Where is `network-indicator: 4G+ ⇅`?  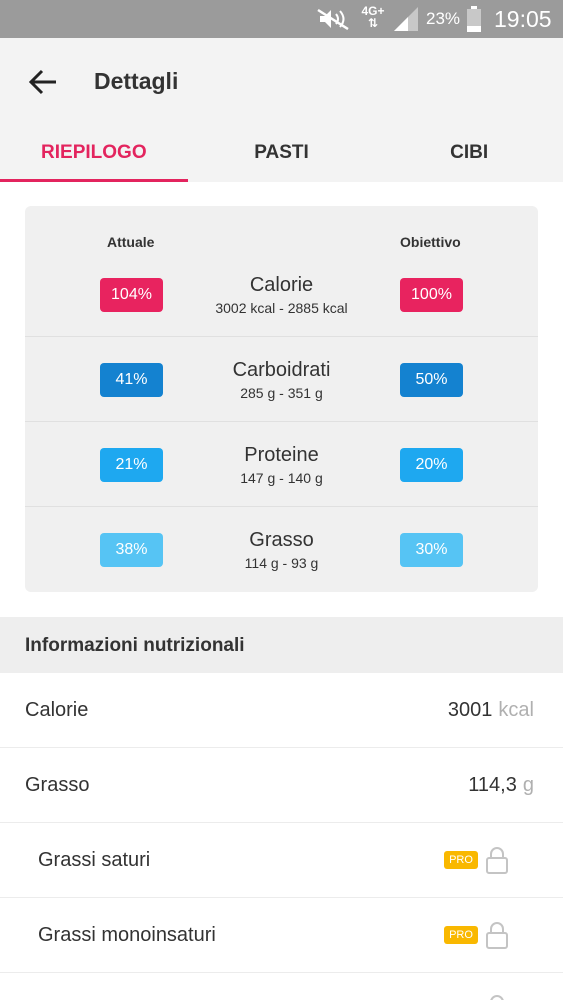
network-indicator: 4G+ ⇅ is located at coordinates (373, 17).